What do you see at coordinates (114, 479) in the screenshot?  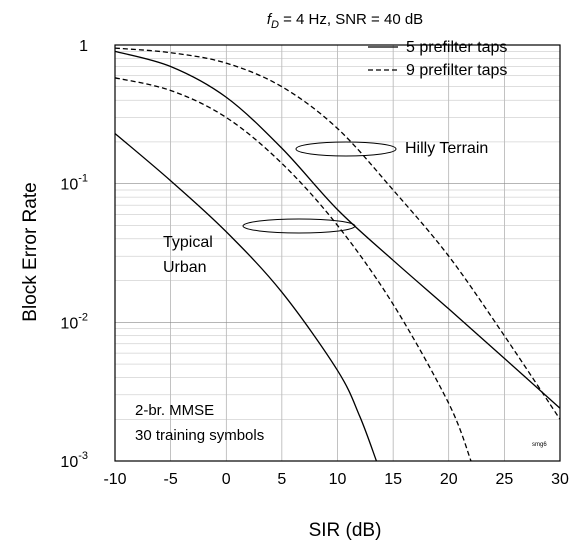 I see `x-tick-label: -10` at bounding box center [114, 479].